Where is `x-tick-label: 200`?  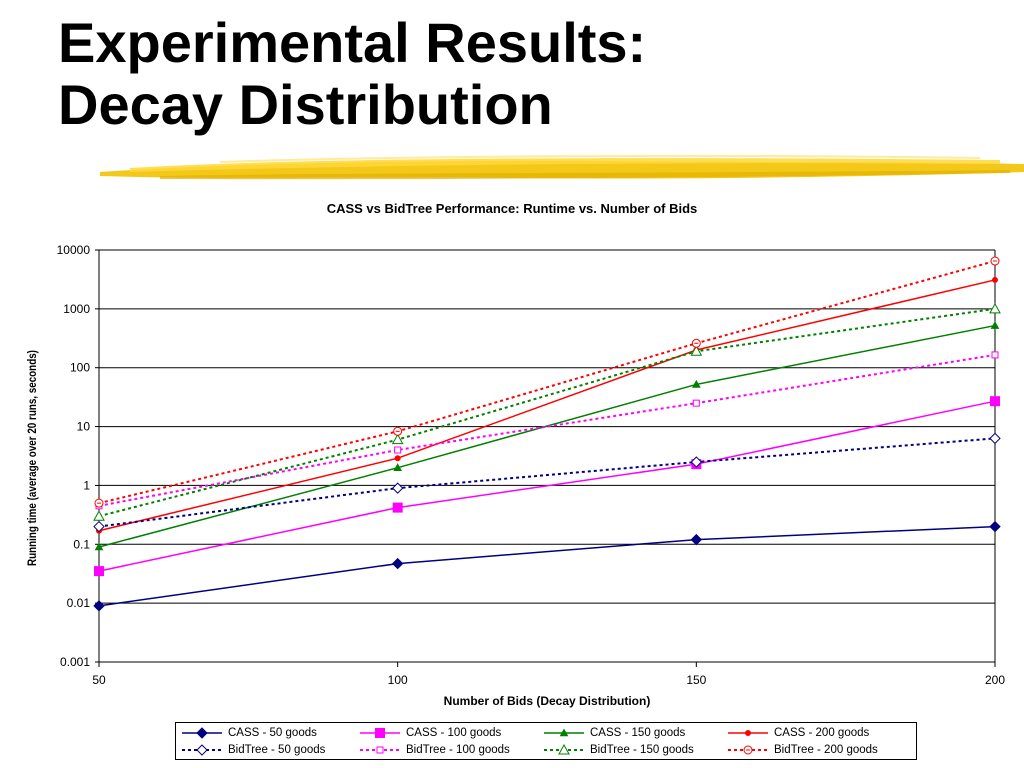 x-tick-label: 200 is located at coordinates (995, 680).